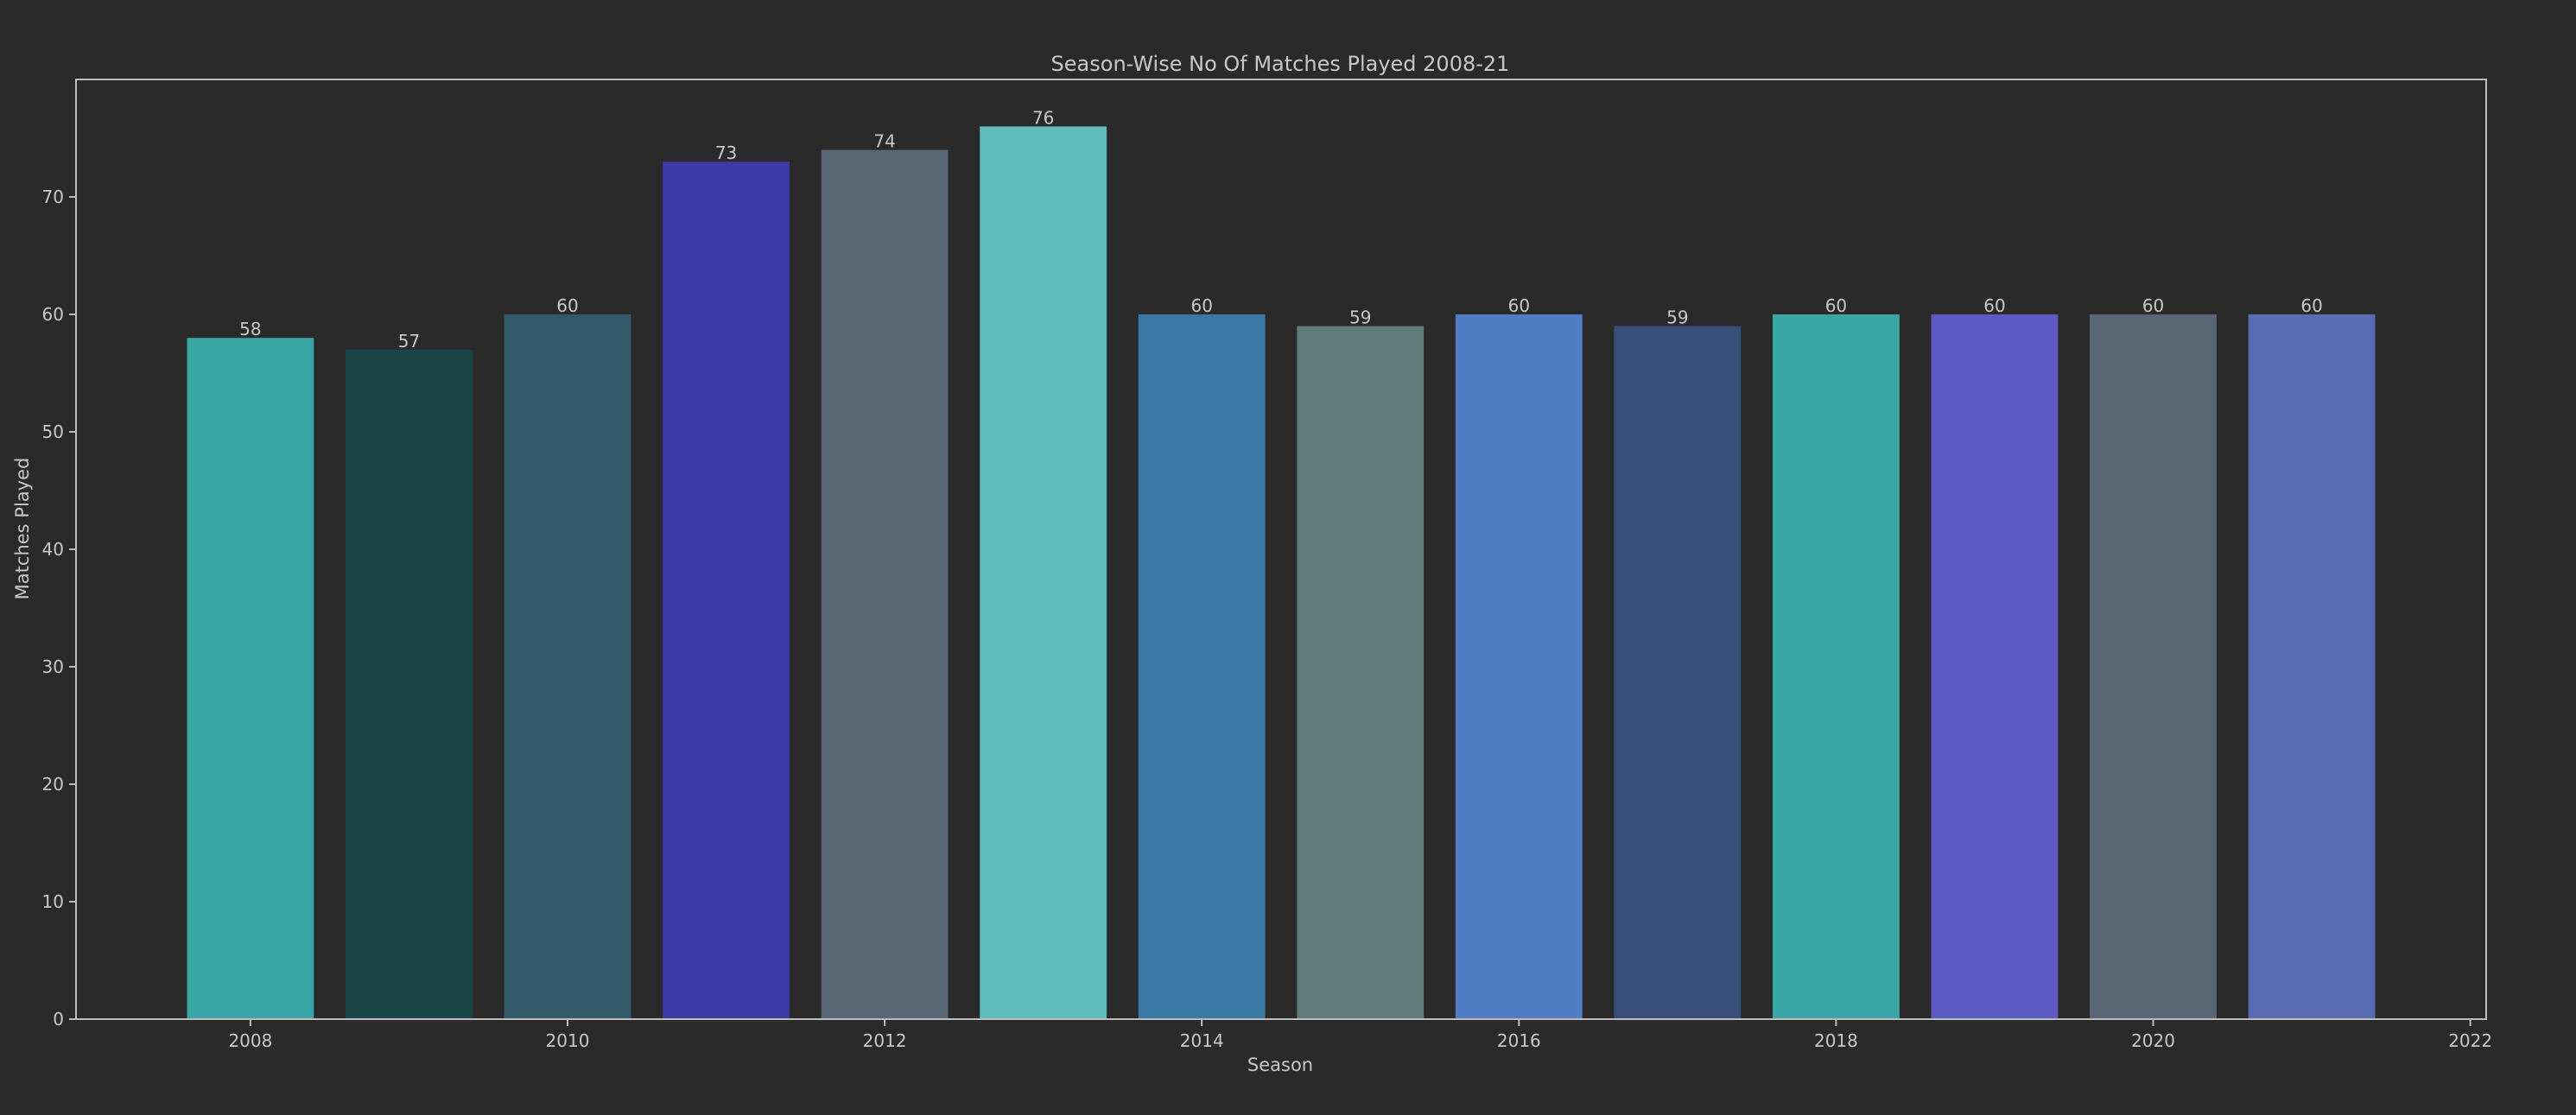  What do you see at coordinates (1280, 64) in the screenshot?
I see `chart-title: Season-Wise No Of Matches Played 2008-21` at bounding box center [1280, 64].